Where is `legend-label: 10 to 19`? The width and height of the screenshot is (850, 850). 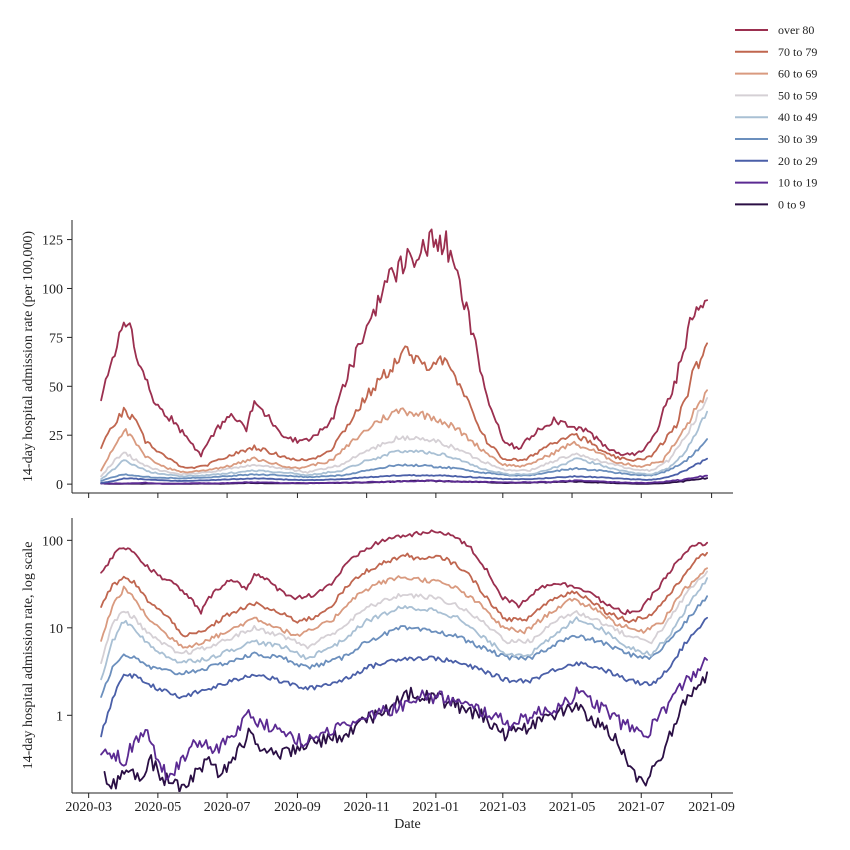 legend-label: 10 to 19 is located at coordinates (797, 183).